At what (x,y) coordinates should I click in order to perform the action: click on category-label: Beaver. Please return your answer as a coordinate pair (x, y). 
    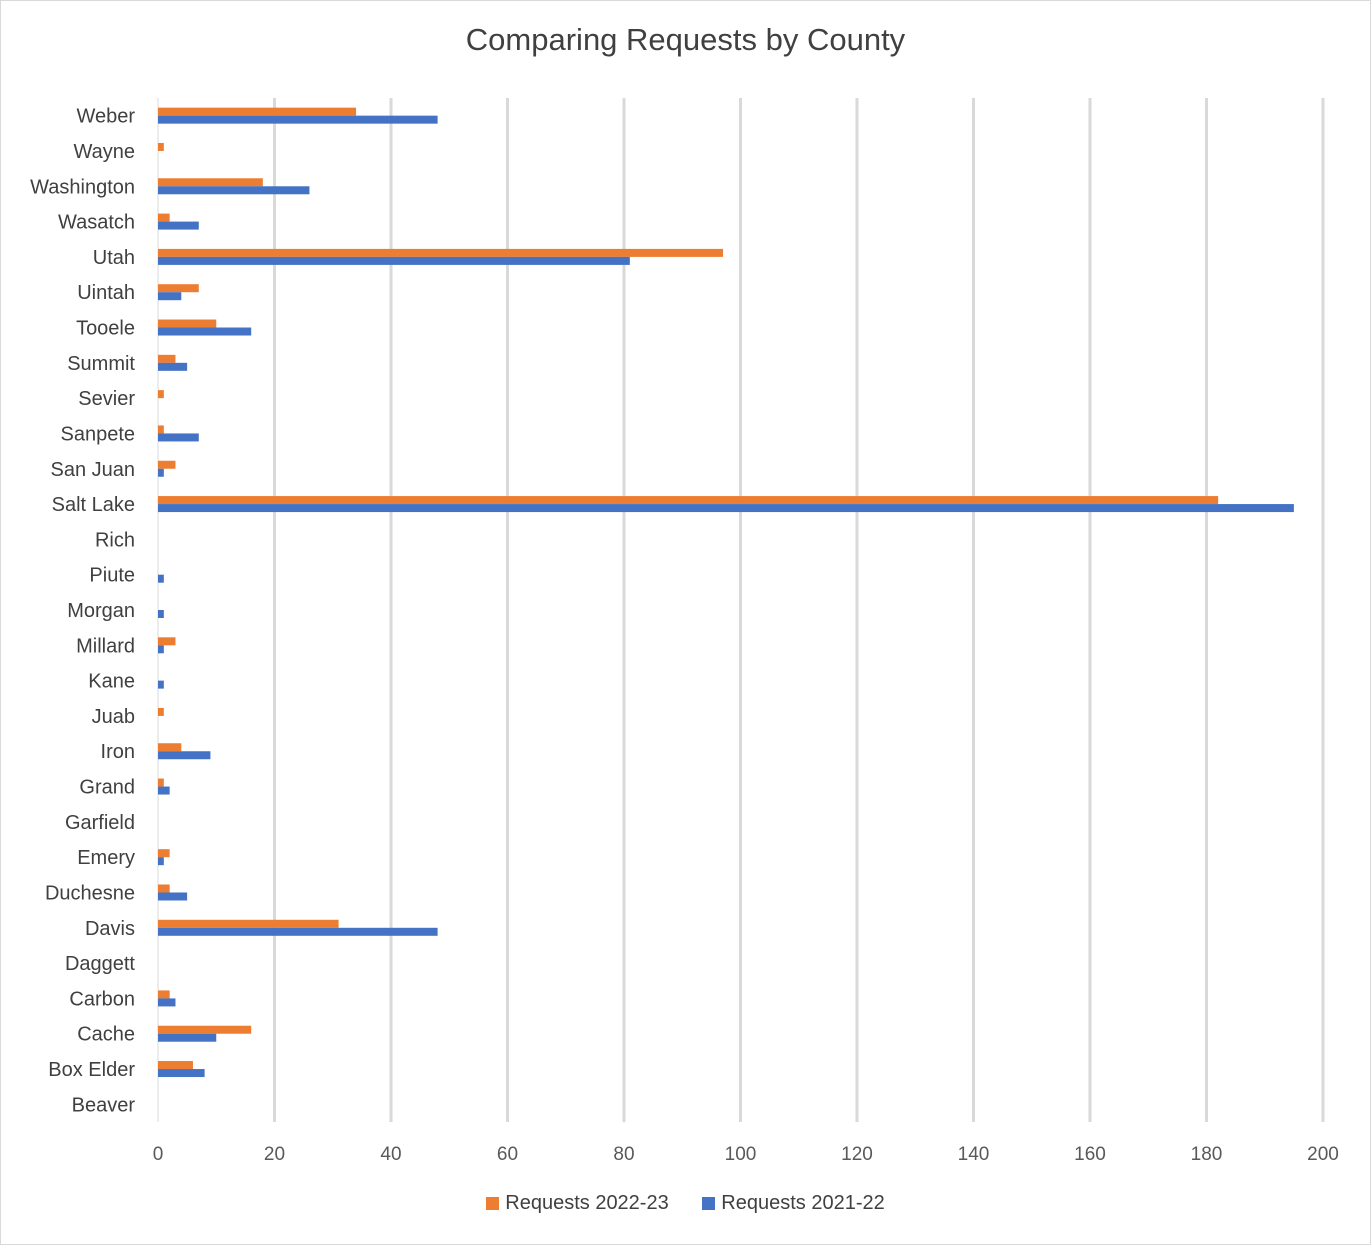
    Looking at the image, I should click on (104, 1105).